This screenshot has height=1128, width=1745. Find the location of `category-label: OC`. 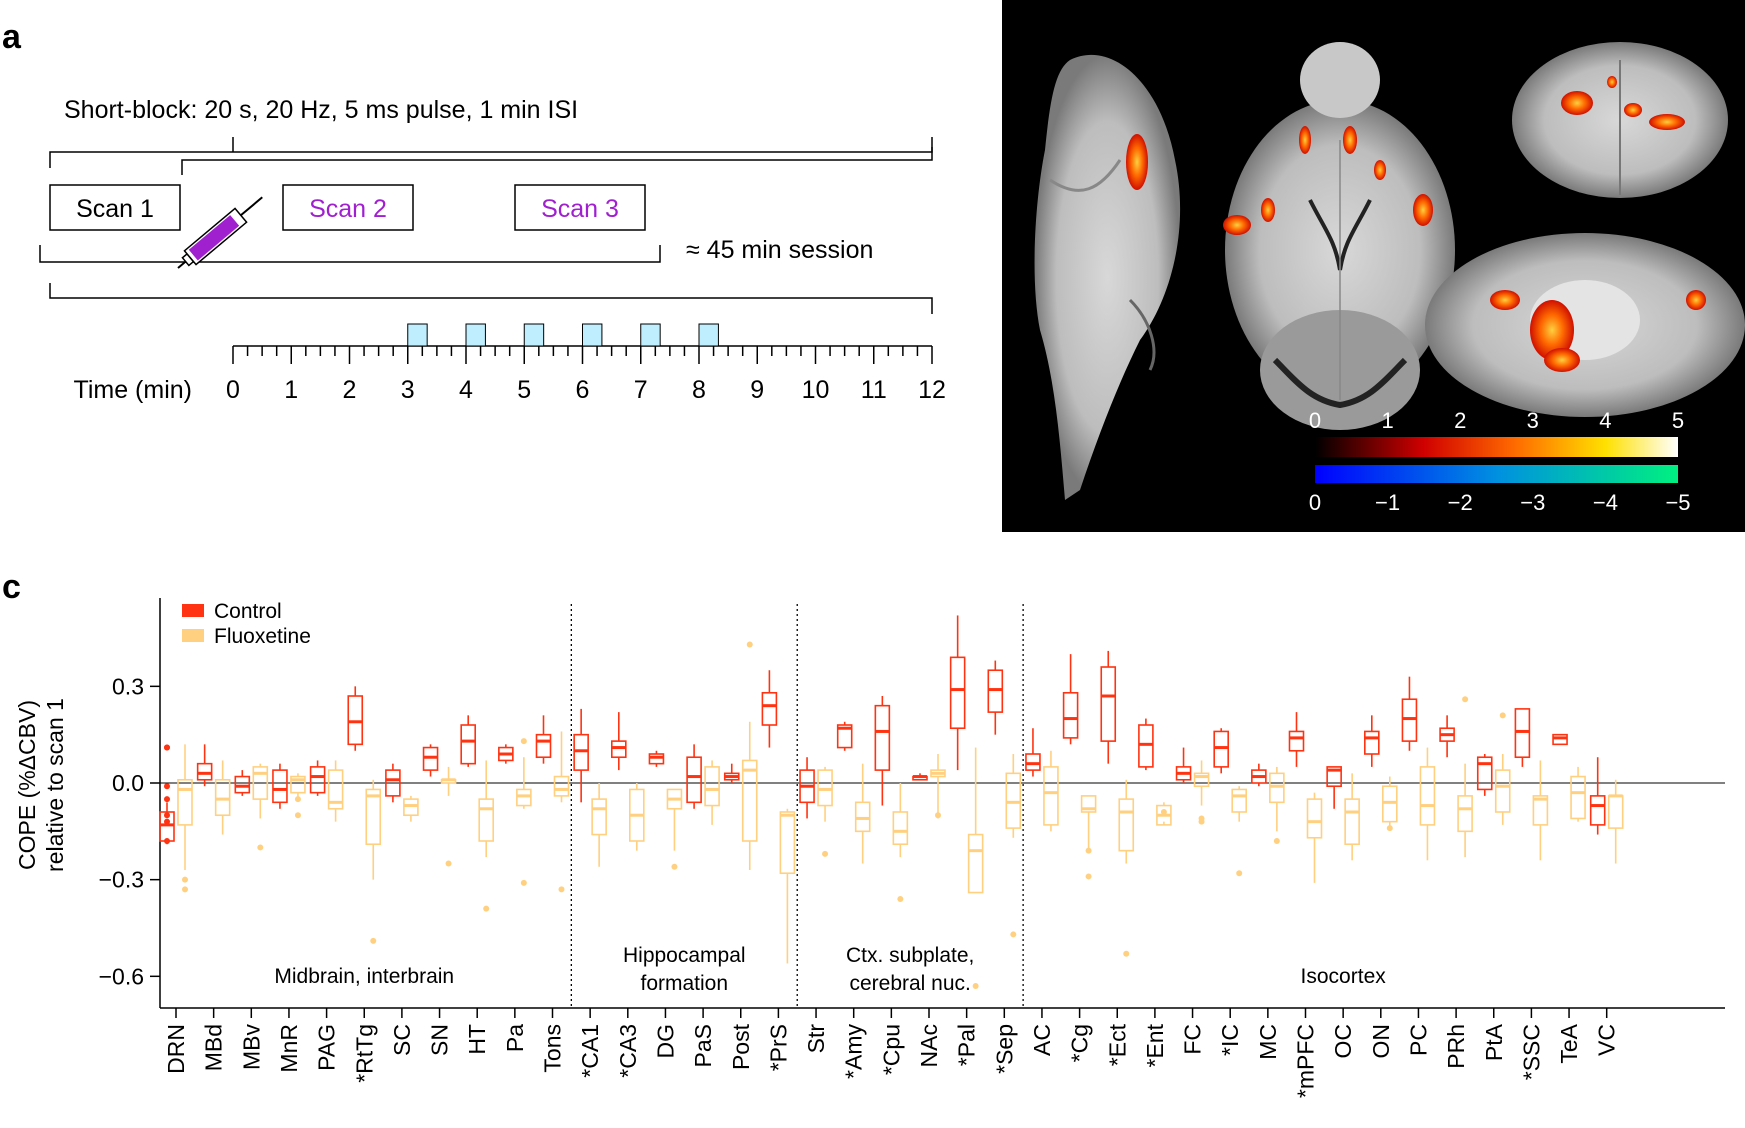

category-label: OC is located at coordinates (1343, 1041).